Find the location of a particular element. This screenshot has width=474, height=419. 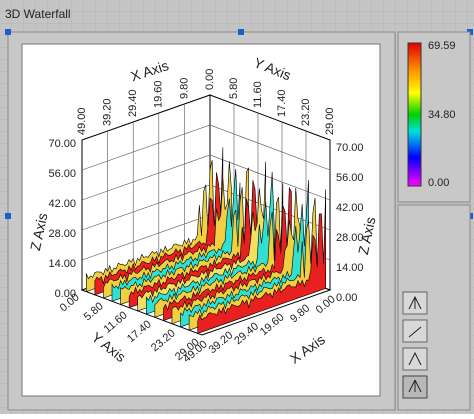

button-icons is located at coordinates (415, 344).